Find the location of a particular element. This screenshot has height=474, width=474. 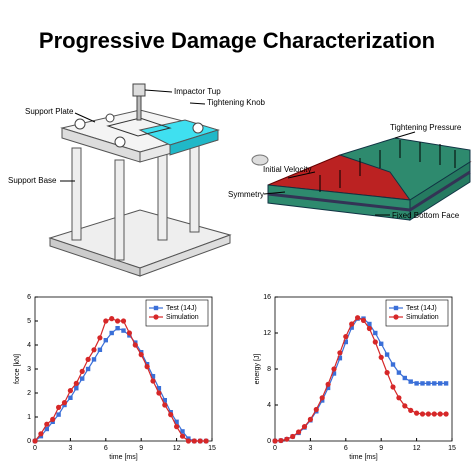

y-tick-label: 8 is located at coordinates (269, 369).